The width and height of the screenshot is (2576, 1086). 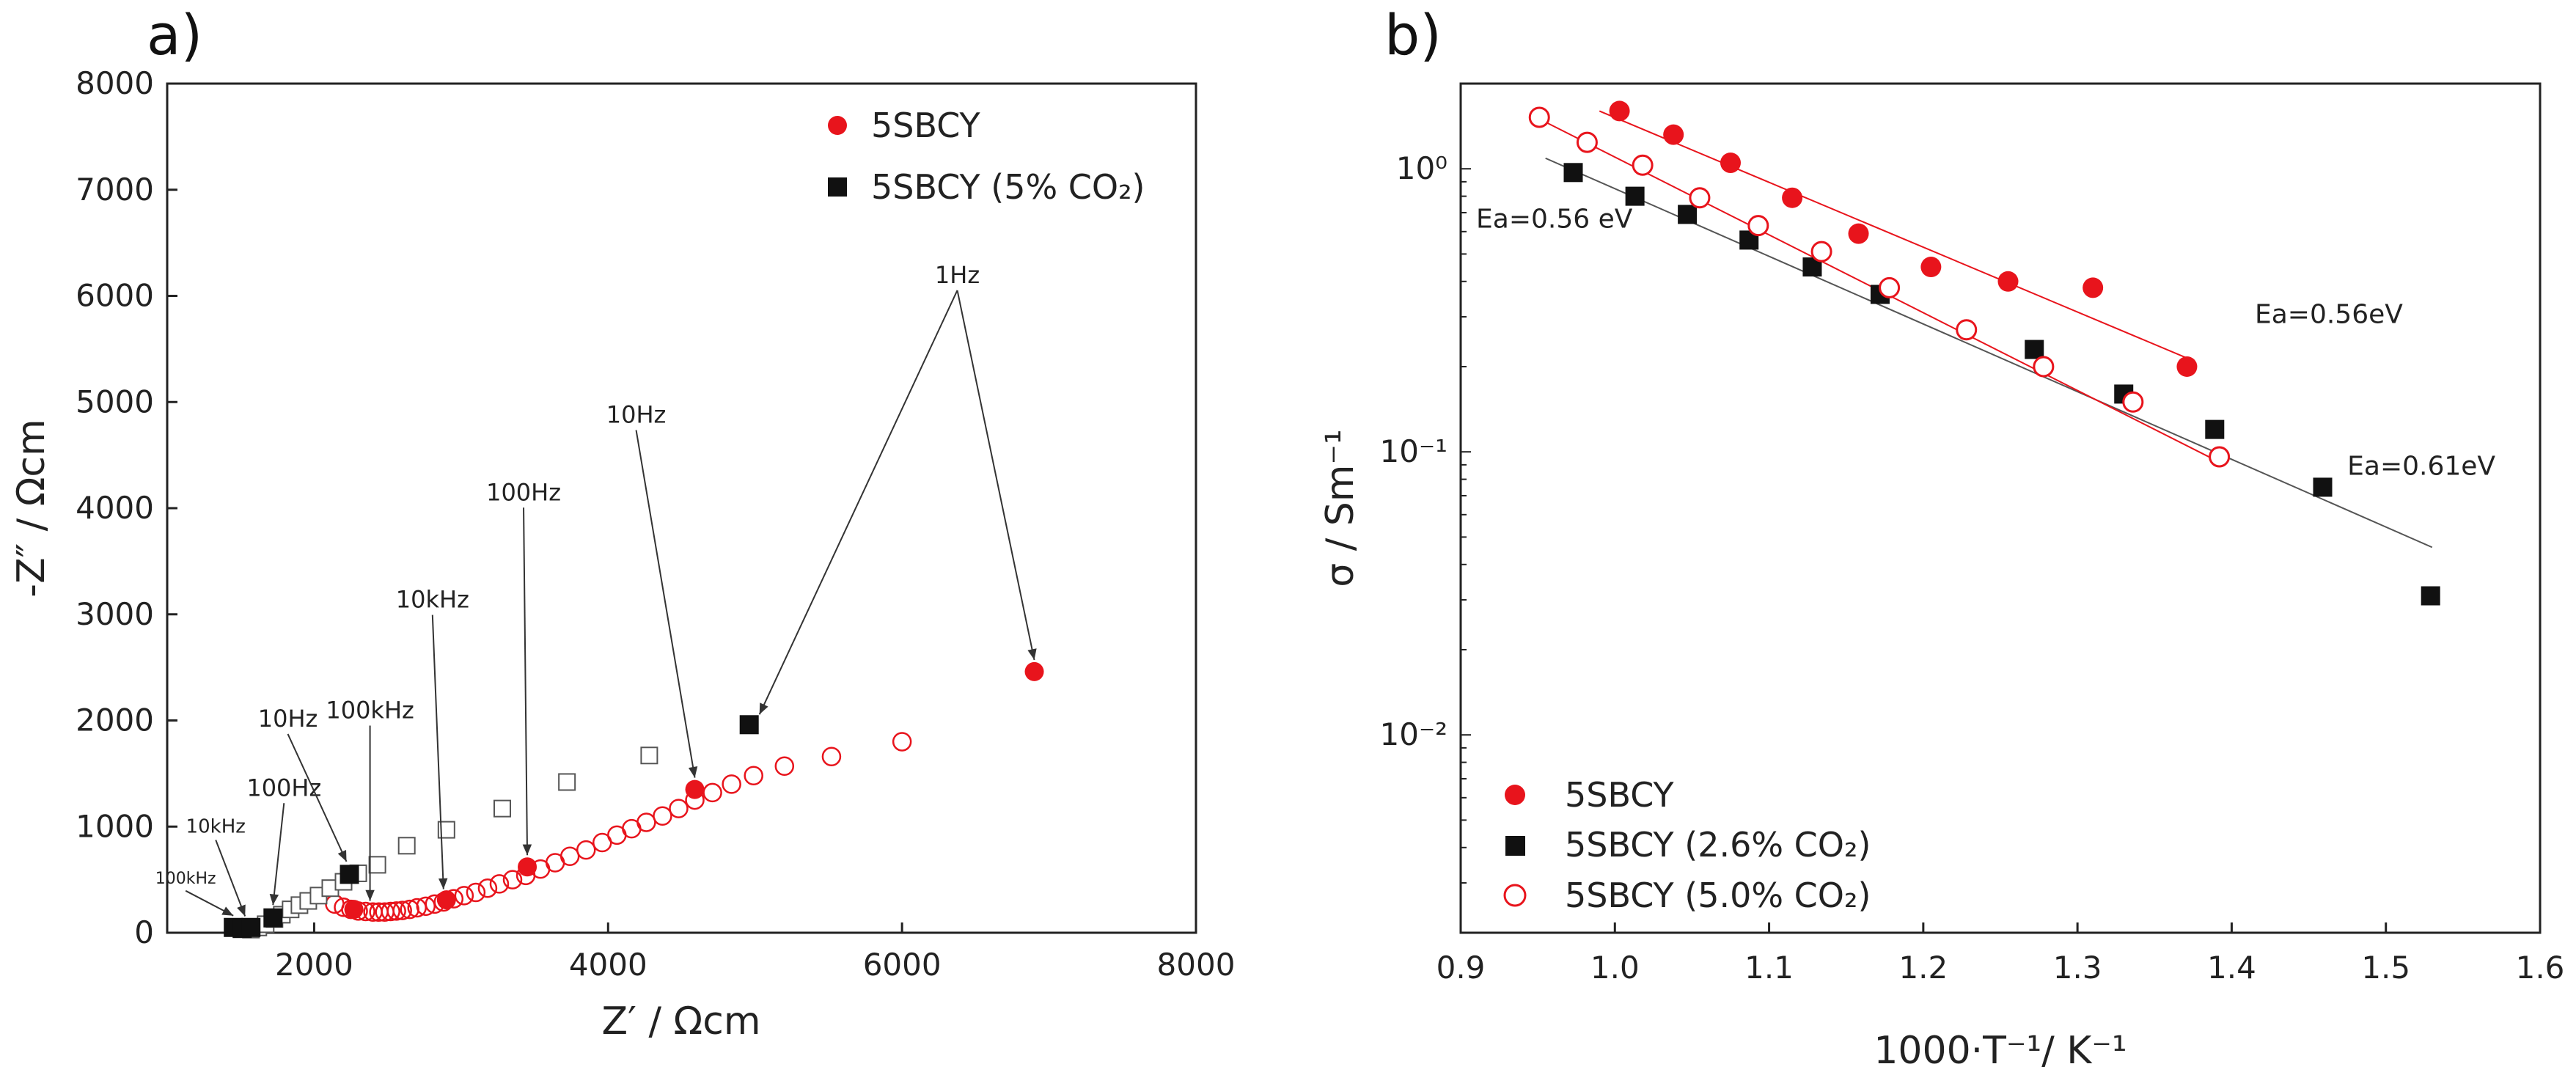 I want to click on panel-a-label: a), so click(x=175, y=34).